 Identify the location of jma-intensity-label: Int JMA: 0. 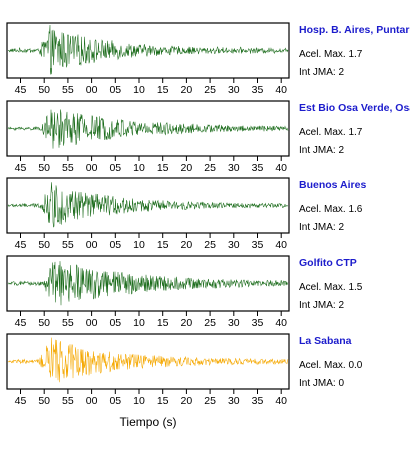
(321, 383).